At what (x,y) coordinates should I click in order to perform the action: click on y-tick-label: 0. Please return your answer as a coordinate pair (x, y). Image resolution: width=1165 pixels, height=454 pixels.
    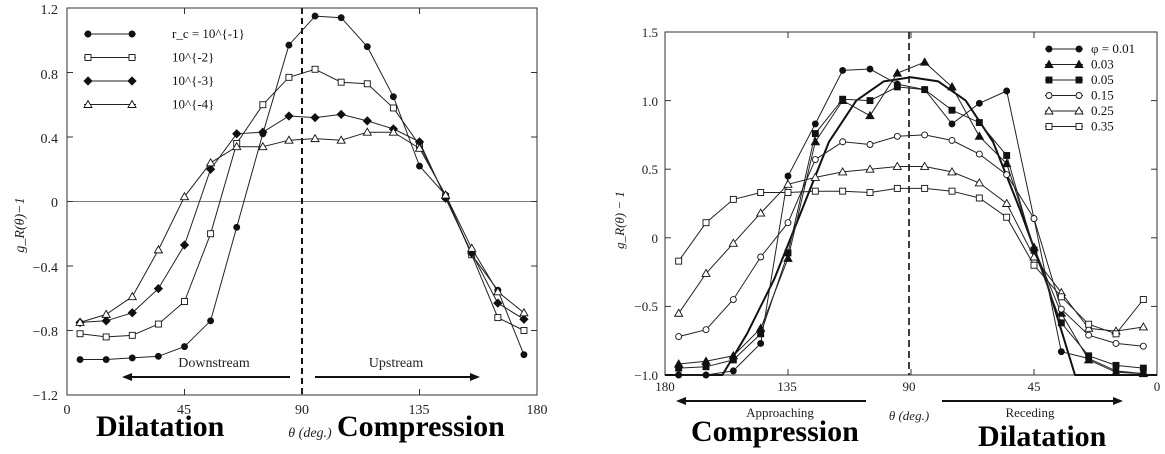
    Looking at the image, I should click on (54, 203).